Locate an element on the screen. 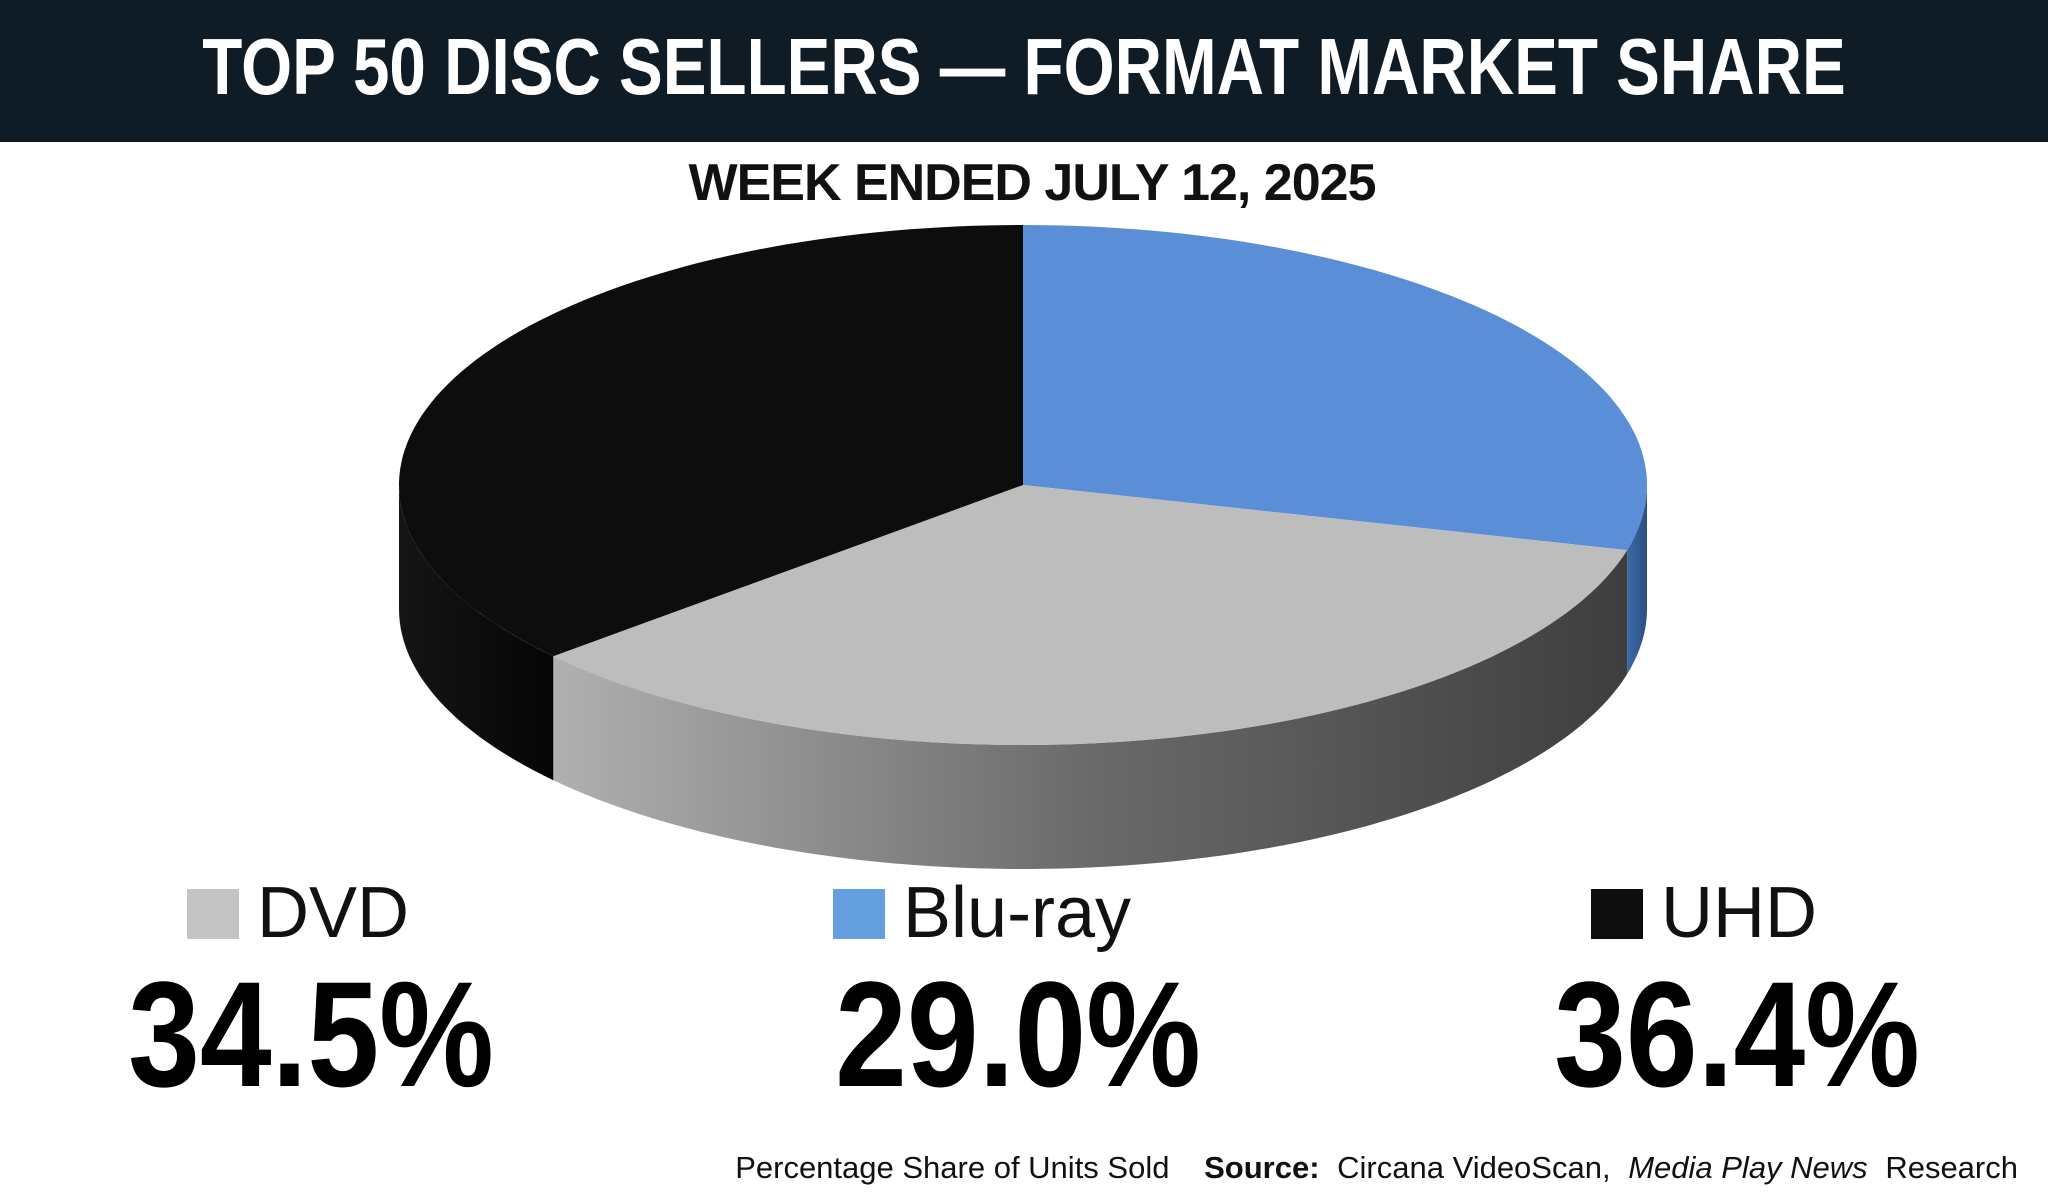 This screenshot has width=2048, height=1196. source-suffix: Research is located at coordinates (1951, 1167).